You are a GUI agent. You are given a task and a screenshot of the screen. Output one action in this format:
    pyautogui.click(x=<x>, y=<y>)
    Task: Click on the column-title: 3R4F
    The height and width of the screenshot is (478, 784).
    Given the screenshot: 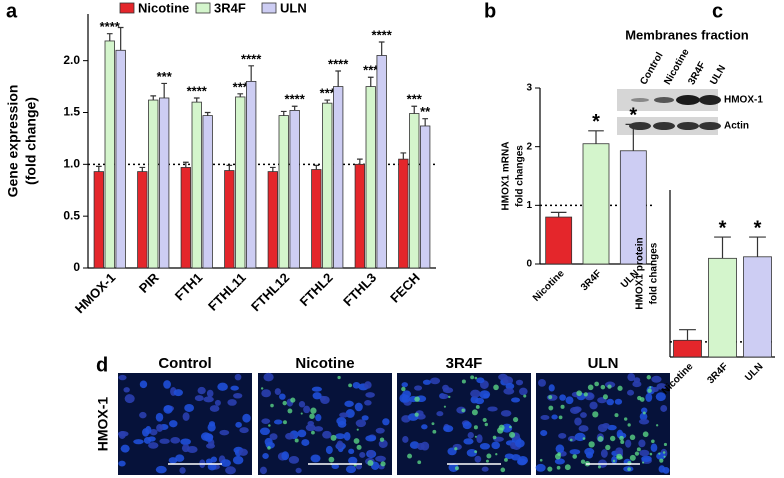 What is the action you would take?
    pyautogui.click(x=464, y=363)
    